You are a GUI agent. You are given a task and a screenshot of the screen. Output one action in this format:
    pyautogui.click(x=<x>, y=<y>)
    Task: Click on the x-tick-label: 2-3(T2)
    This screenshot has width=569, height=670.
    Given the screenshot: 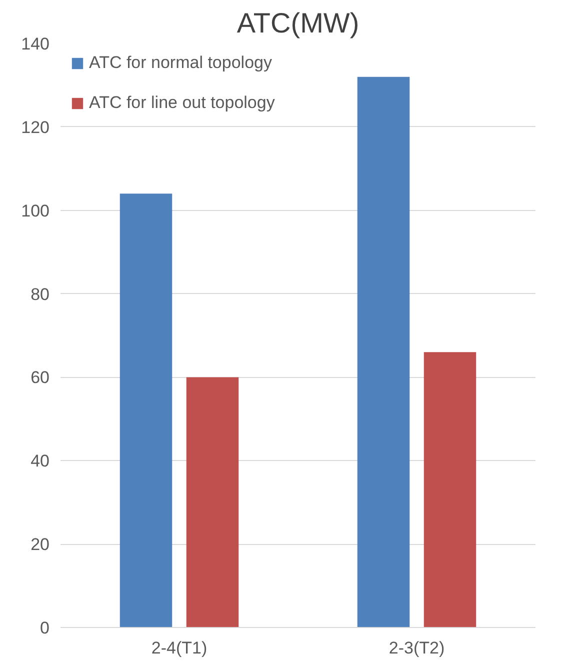 What is the action you would take?
    pyautogui.click(x=416, y=648)
    